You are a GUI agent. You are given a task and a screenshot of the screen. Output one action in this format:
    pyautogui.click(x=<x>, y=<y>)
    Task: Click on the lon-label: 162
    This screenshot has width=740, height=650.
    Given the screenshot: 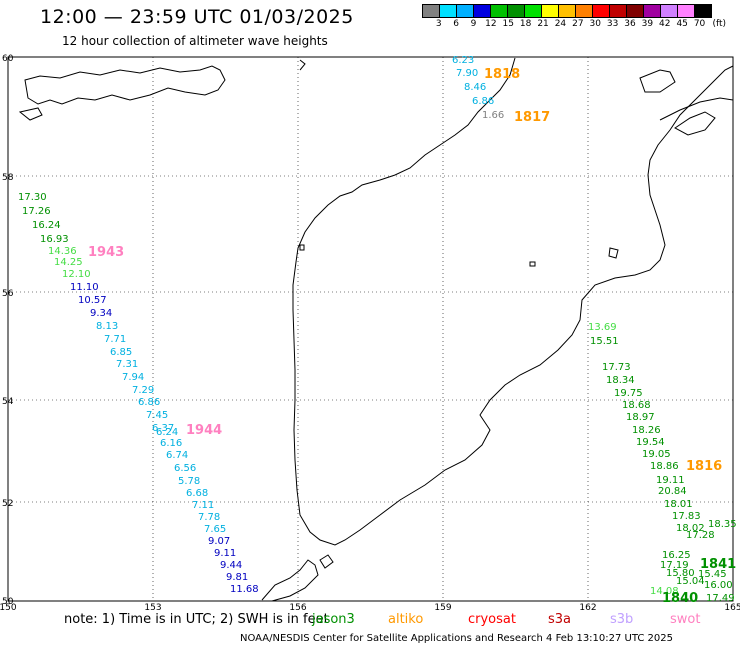 What is the action you would take?
    pyautogui.click(x=587, y=608)
    